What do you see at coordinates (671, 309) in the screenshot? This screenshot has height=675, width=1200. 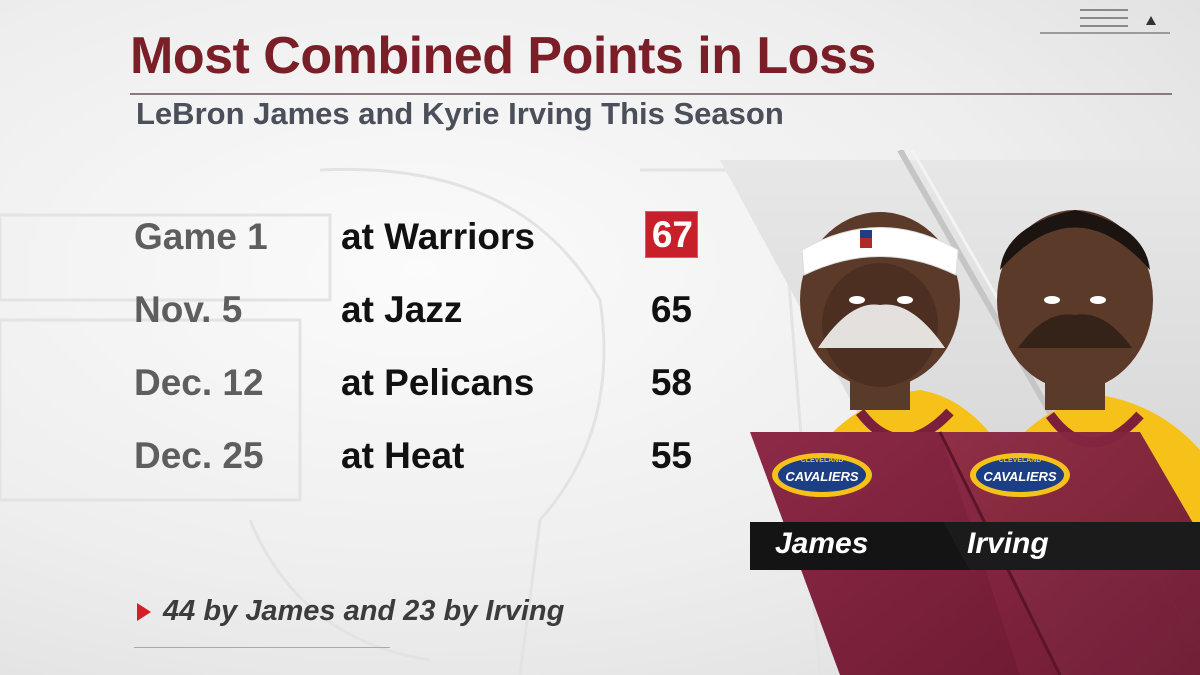 I see `combined-points: 65` at bounding box center [671, 309].